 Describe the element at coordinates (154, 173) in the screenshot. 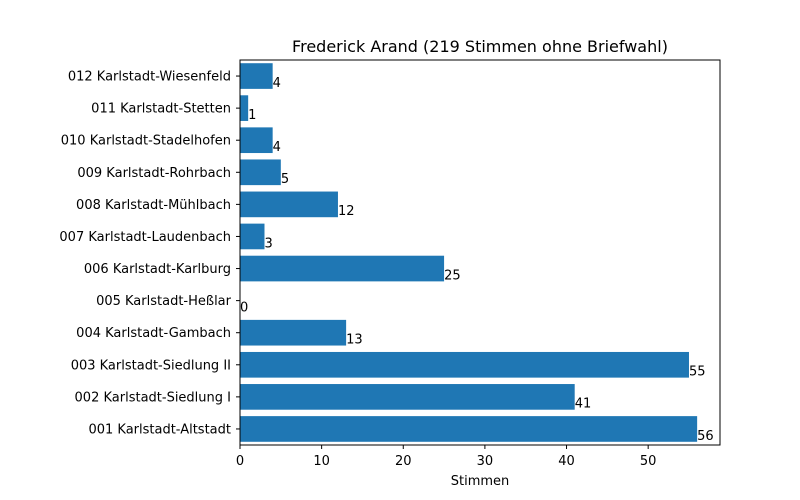

I see `y-tick-label: 009 Karlstadt-Rohrbach` at that location.